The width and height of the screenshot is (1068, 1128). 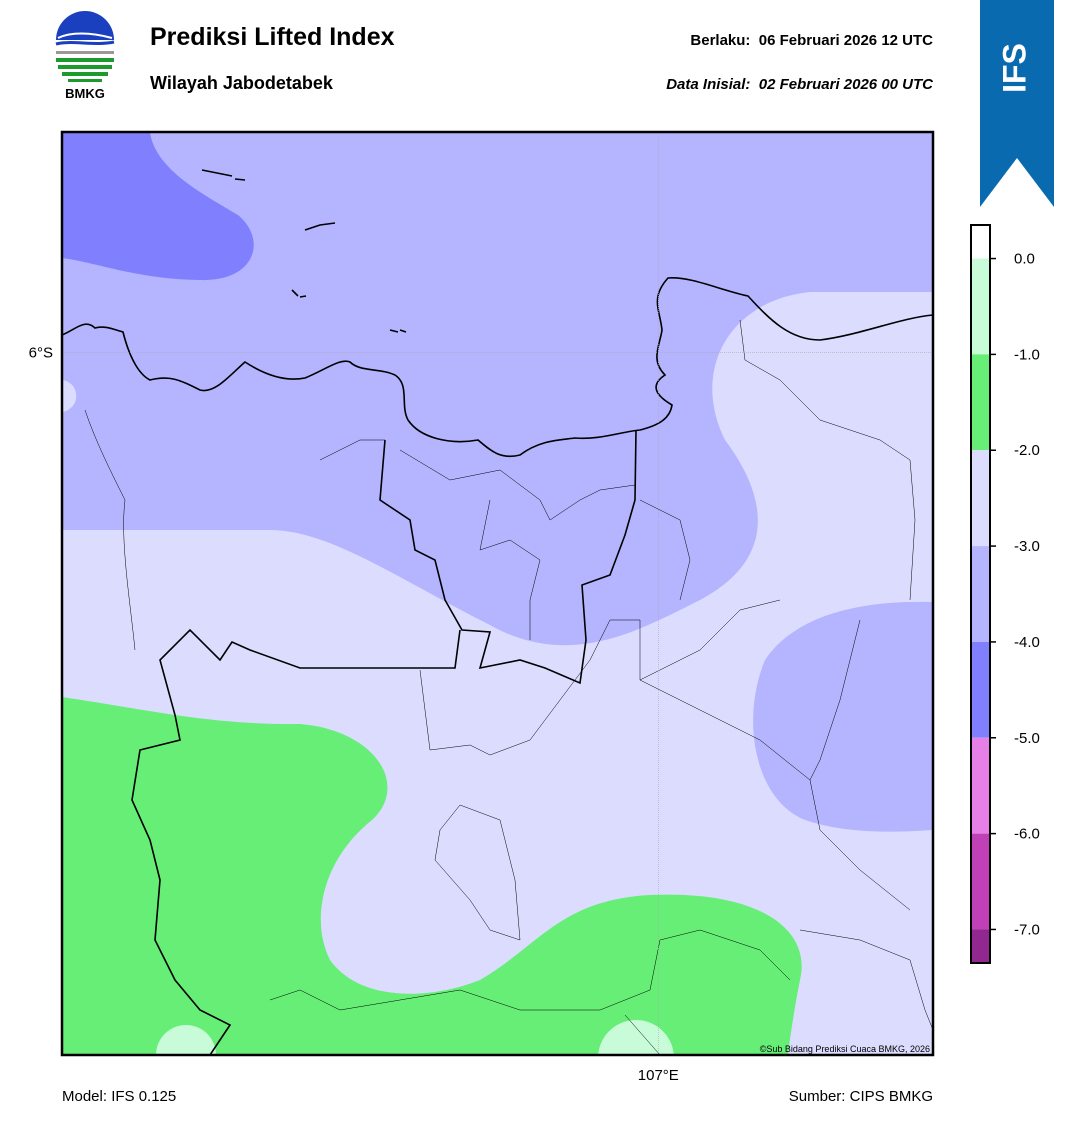 What do you see at coordinates (85, 56) in the screenshot?
I see `bmkg-logo: BMKG` at bounding box center [85, 56].